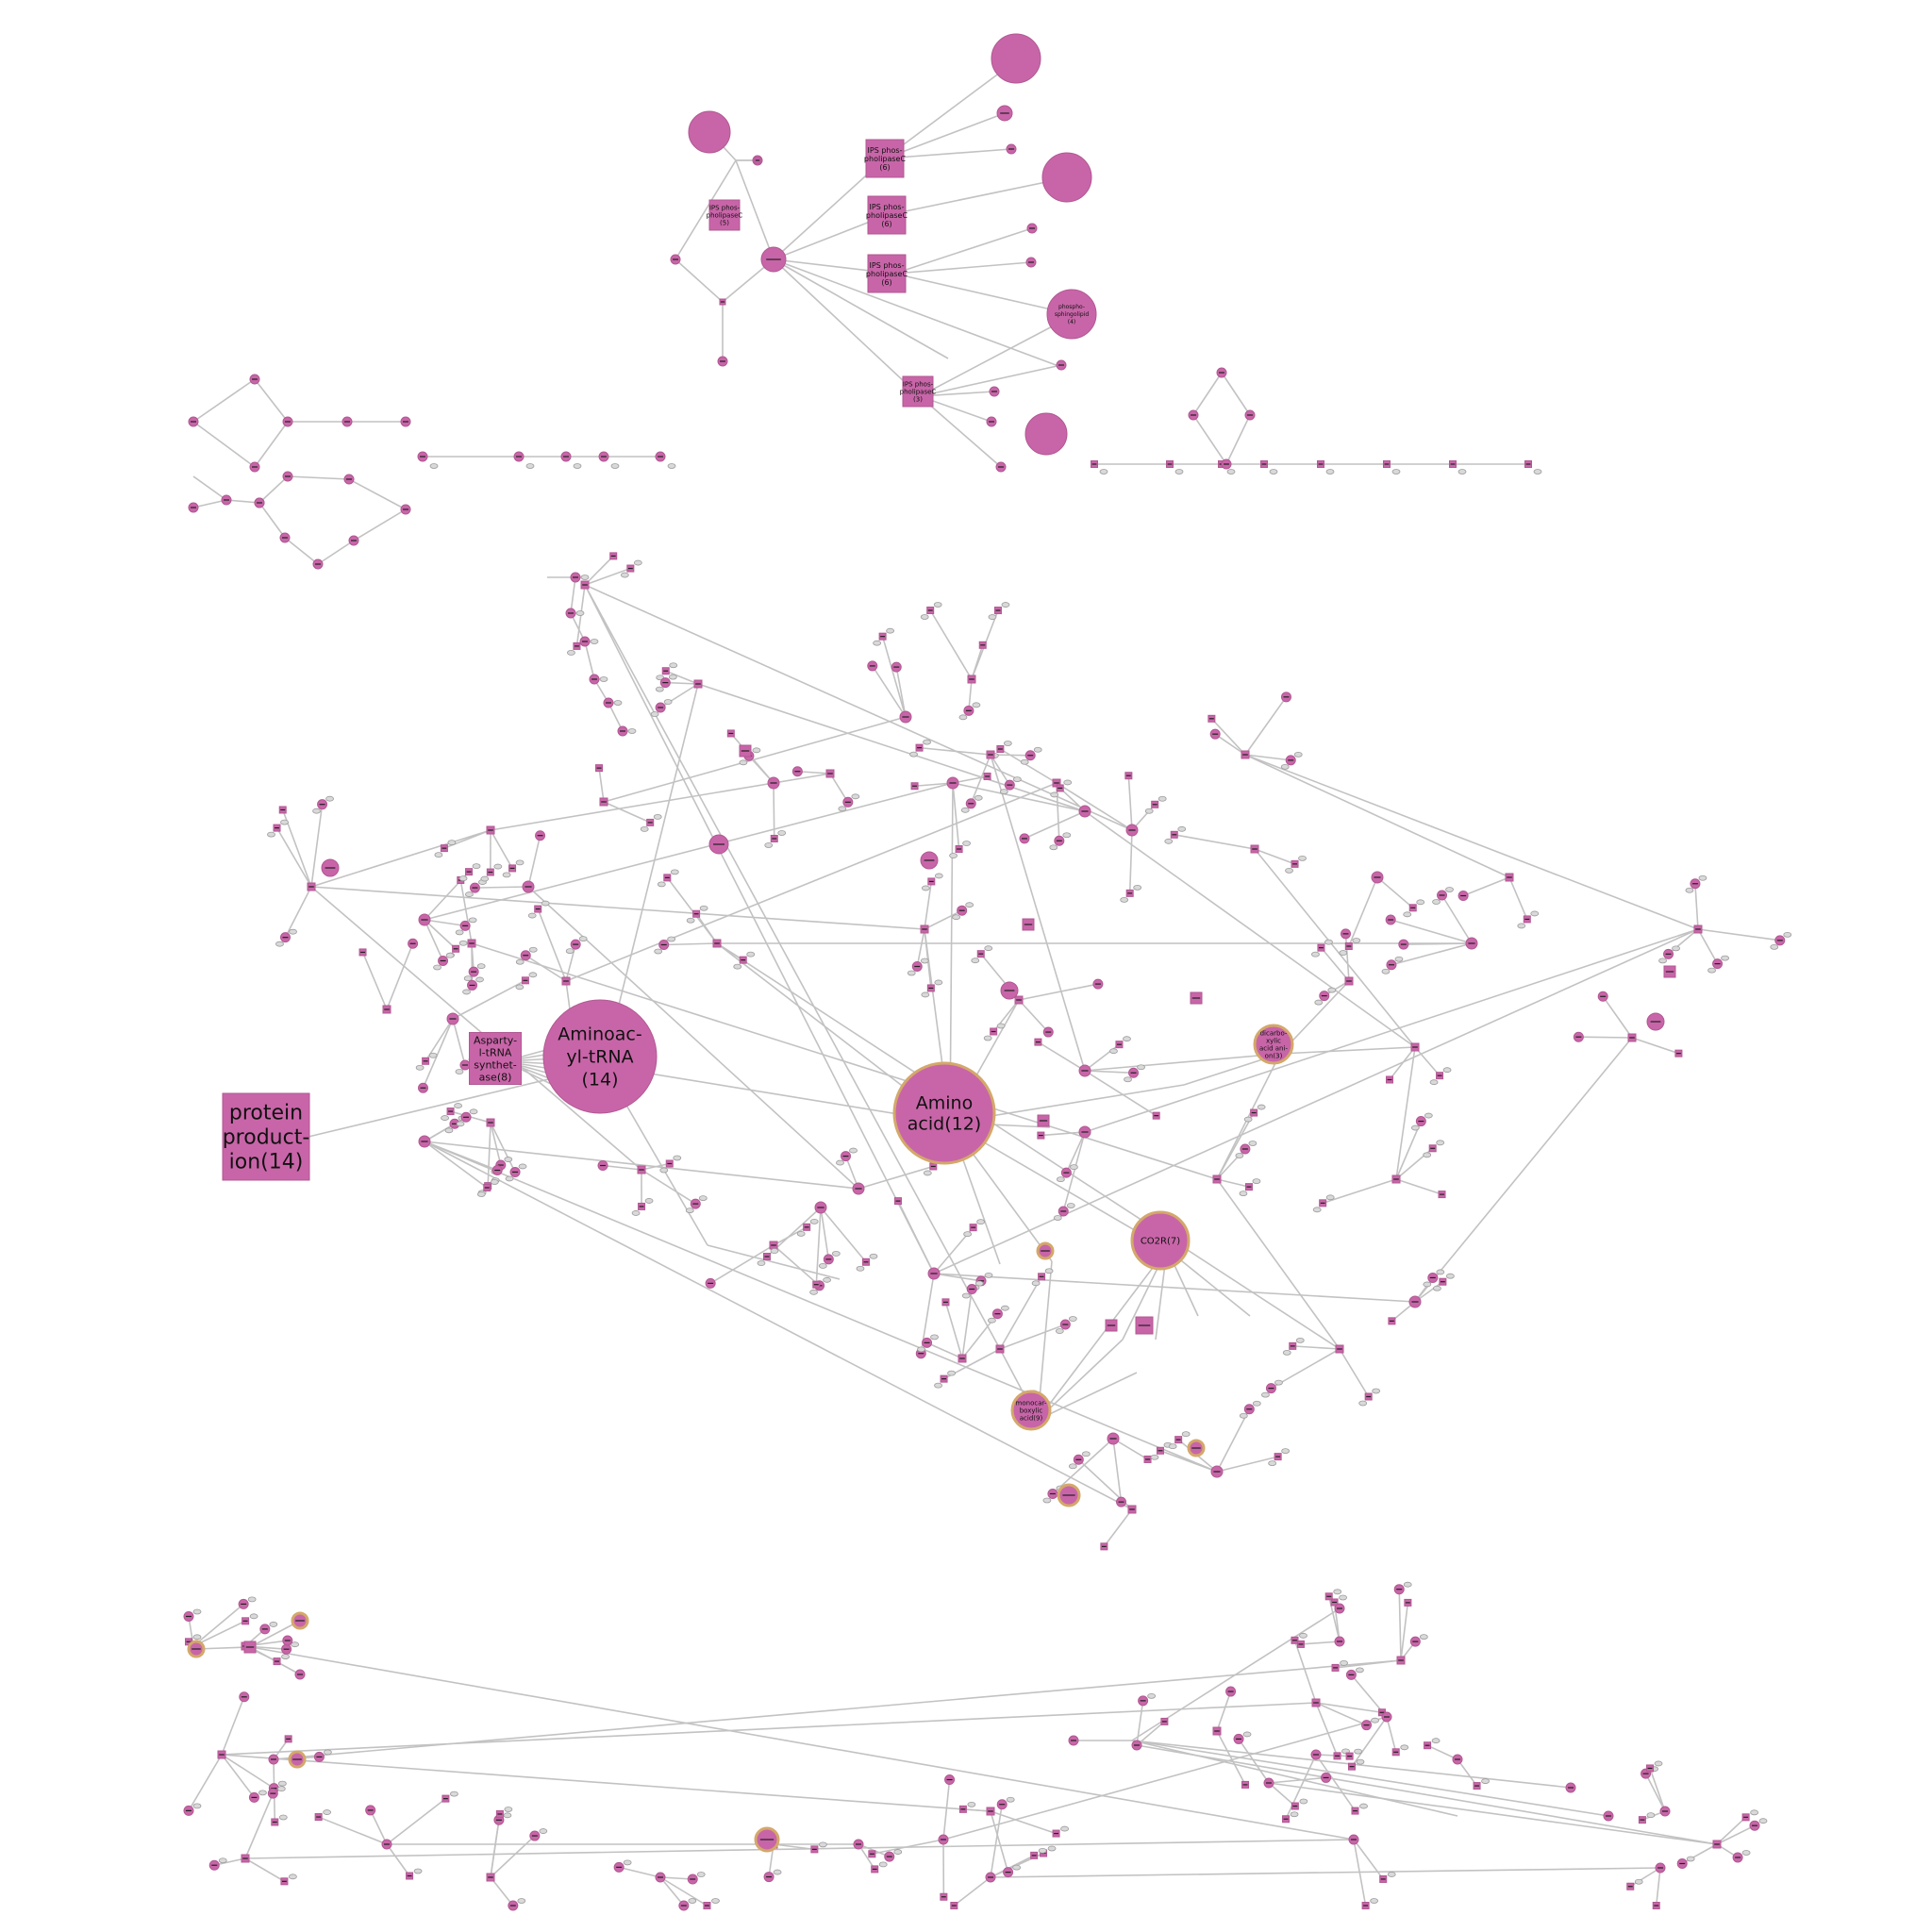  Describe the element at coordinates (886, 224) in the screenshot. I see `node-label-line: (6)` at that location.